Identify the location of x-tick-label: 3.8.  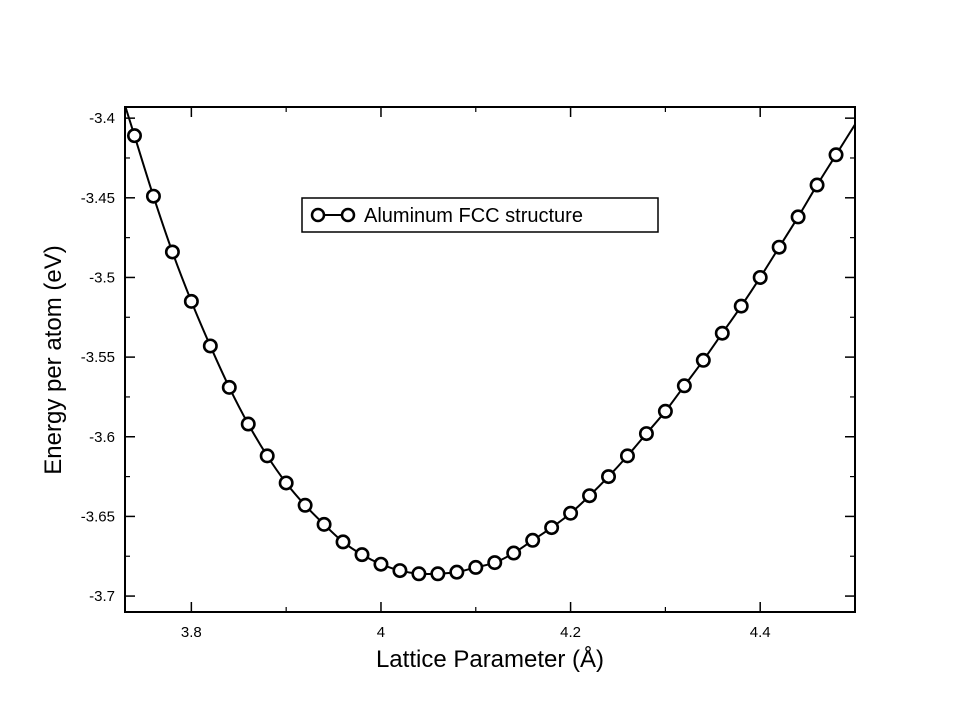
(191, 632).